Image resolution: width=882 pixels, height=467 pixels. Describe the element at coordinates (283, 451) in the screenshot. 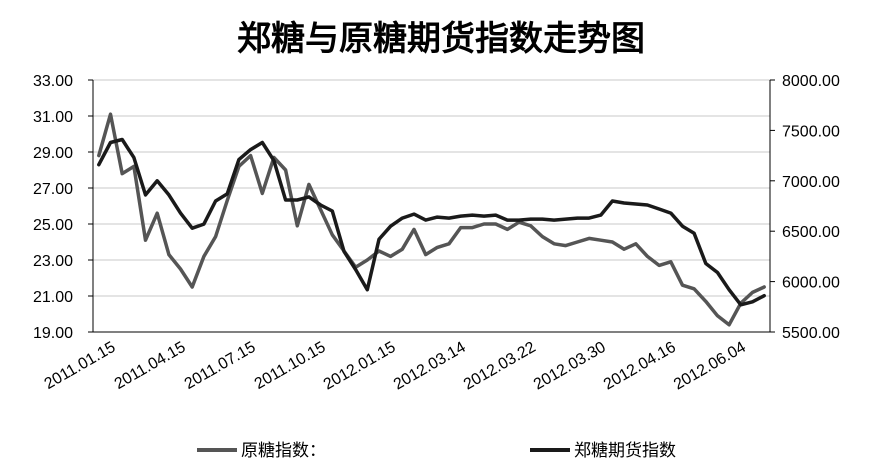

I see `legend-label: 原糖指数：` at that location.